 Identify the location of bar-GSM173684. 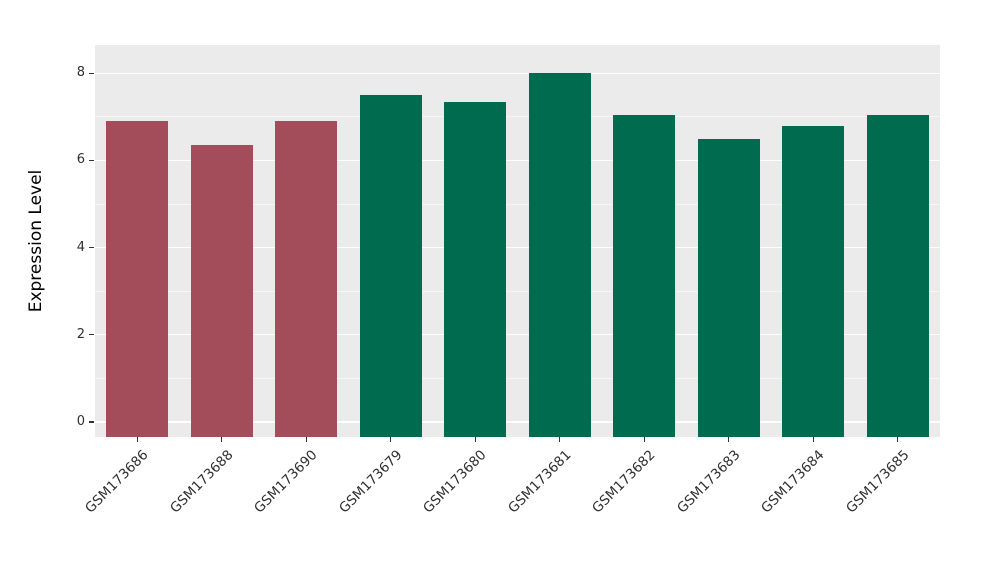
(813, 281).